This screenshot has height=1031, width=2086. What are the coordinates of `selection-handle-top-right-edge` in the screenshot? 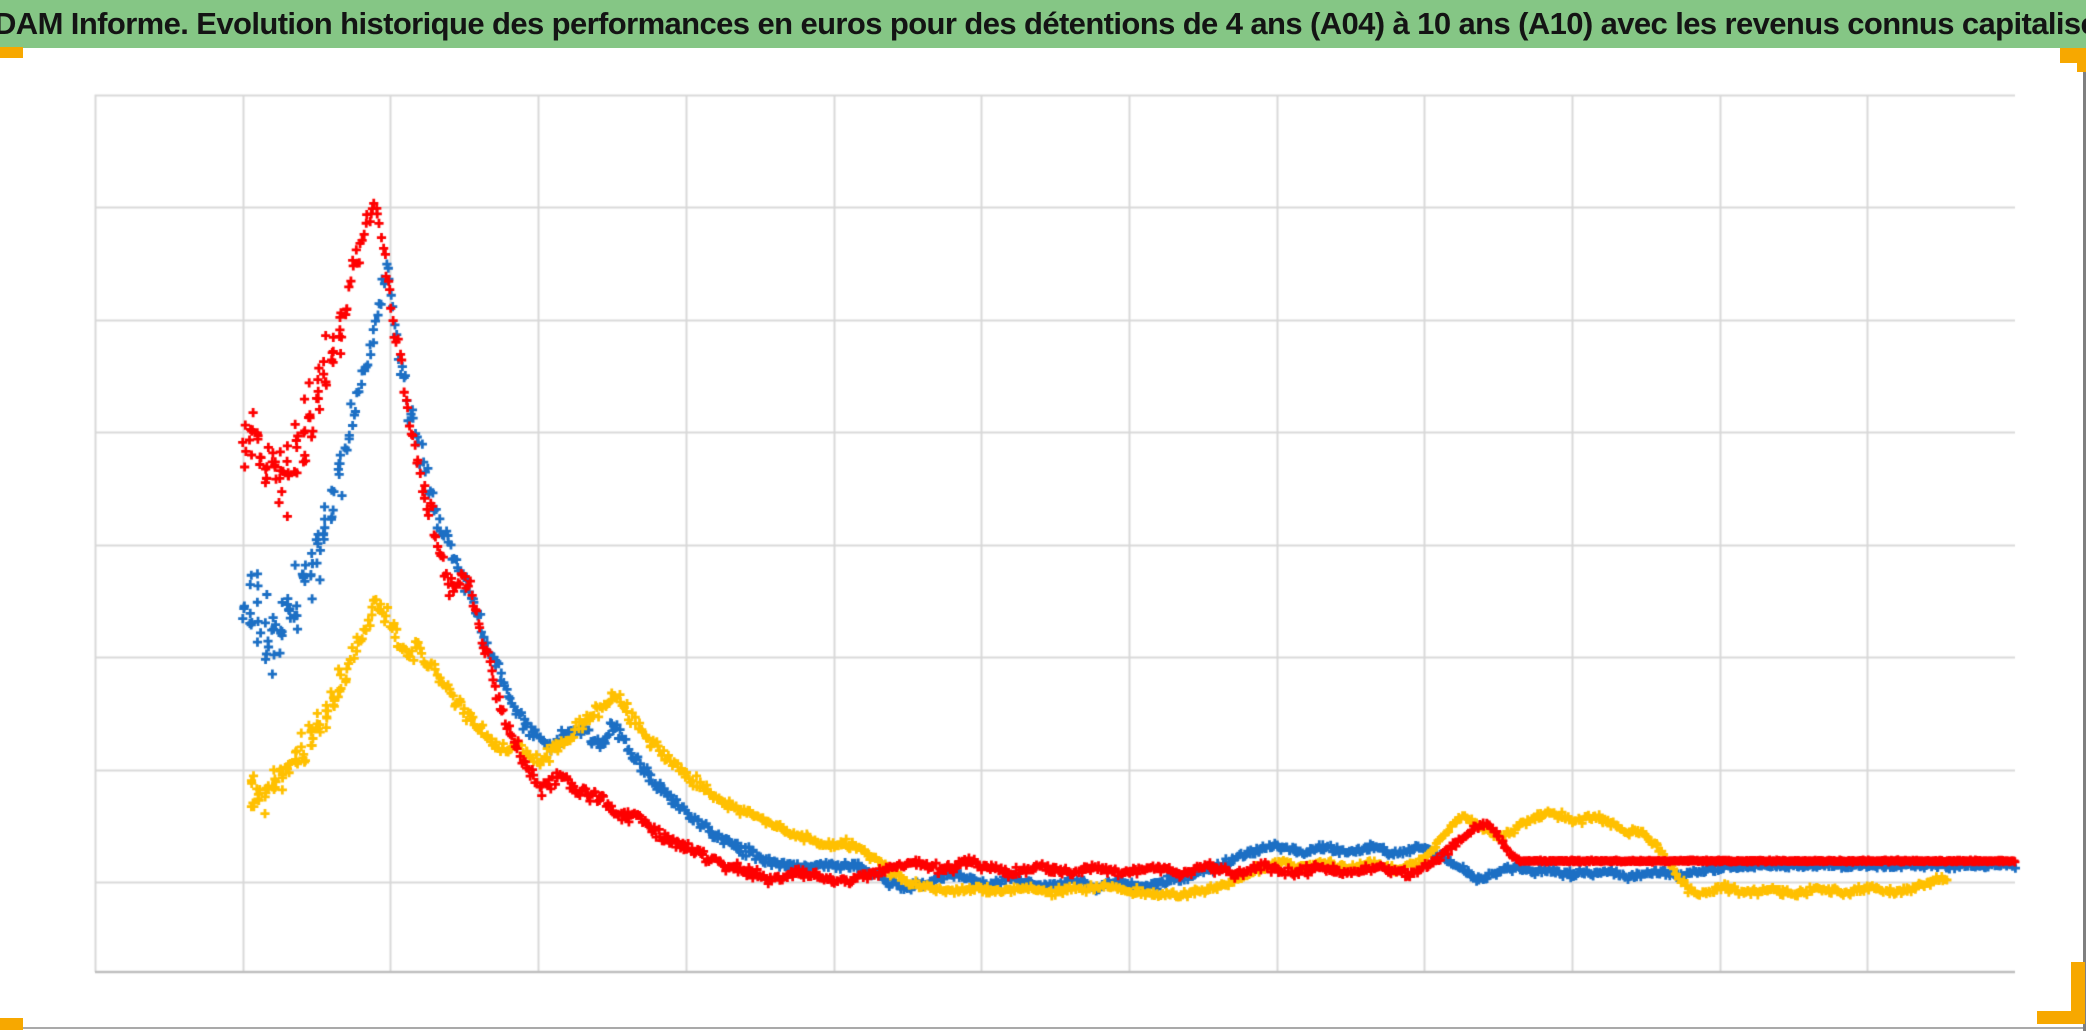 It's located at (2081, 60).